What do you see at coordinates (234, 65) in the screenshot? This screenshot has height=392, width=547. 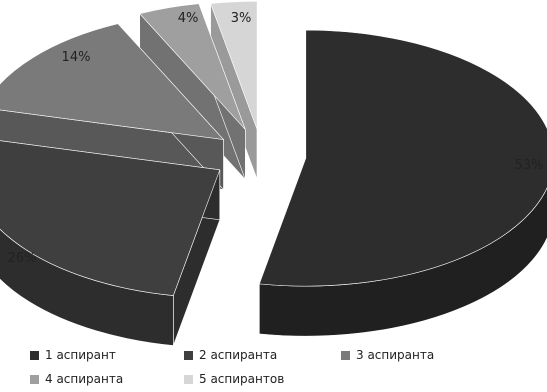 I see `pie-slice-5-top` at bounding box center [234, 65].